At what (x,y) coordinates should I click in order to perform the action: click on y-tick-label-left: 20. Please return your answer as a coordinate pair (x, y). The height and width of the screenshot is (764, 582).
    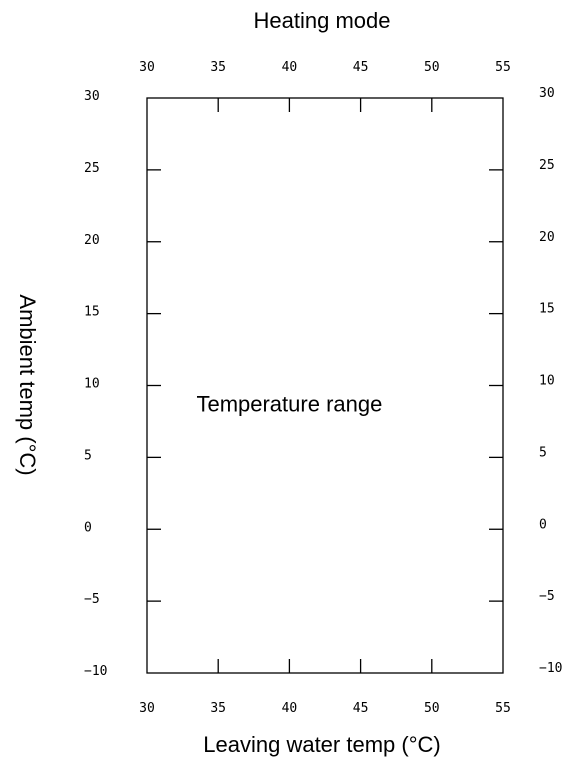
    Looking at the image, I should click on (92, 240).